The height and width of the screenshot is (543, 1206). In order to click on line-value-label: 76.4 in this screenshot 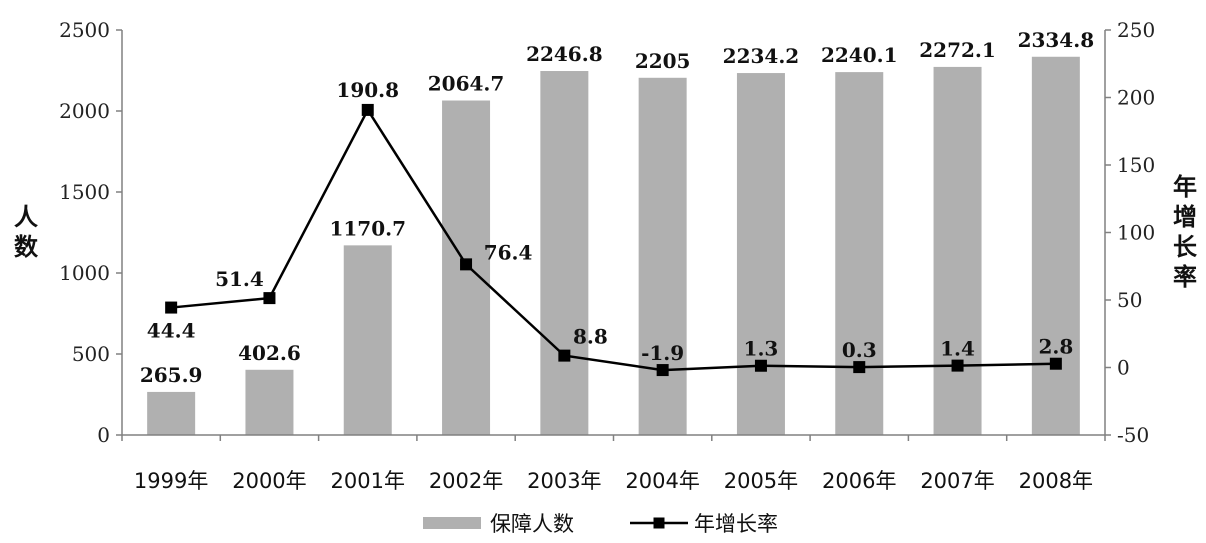, I will do `click(508, 252)`.